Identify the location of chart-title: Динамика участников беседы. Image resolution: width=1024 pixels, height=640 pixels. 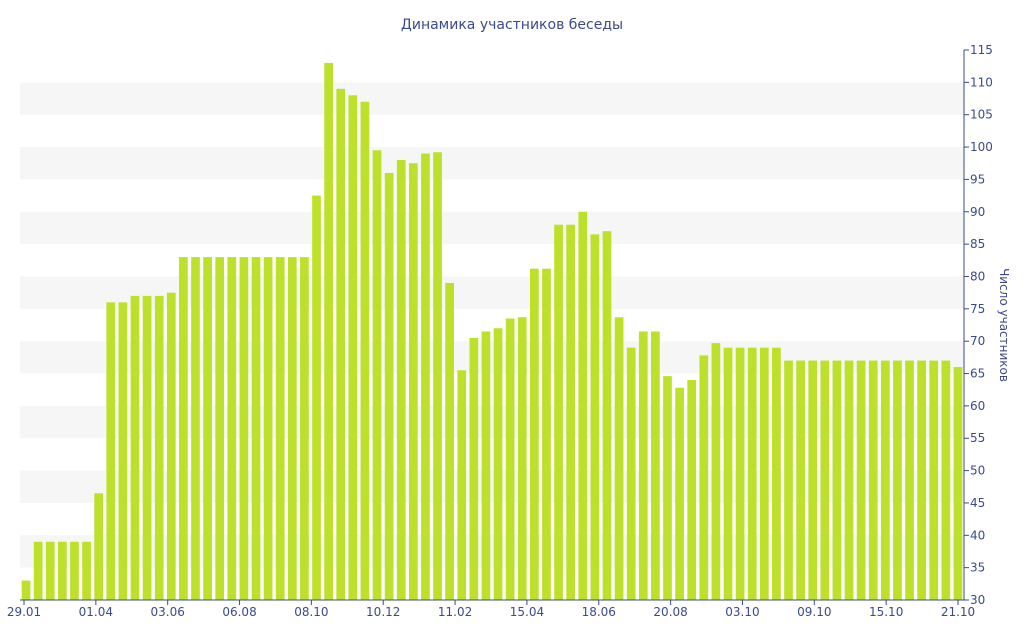
(512, 25).